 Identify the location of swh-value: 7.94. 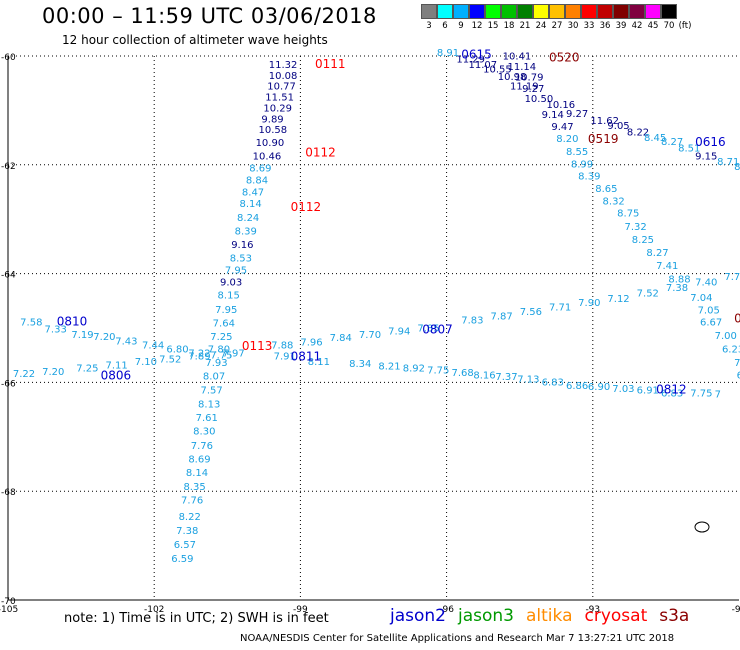
(399, 332).